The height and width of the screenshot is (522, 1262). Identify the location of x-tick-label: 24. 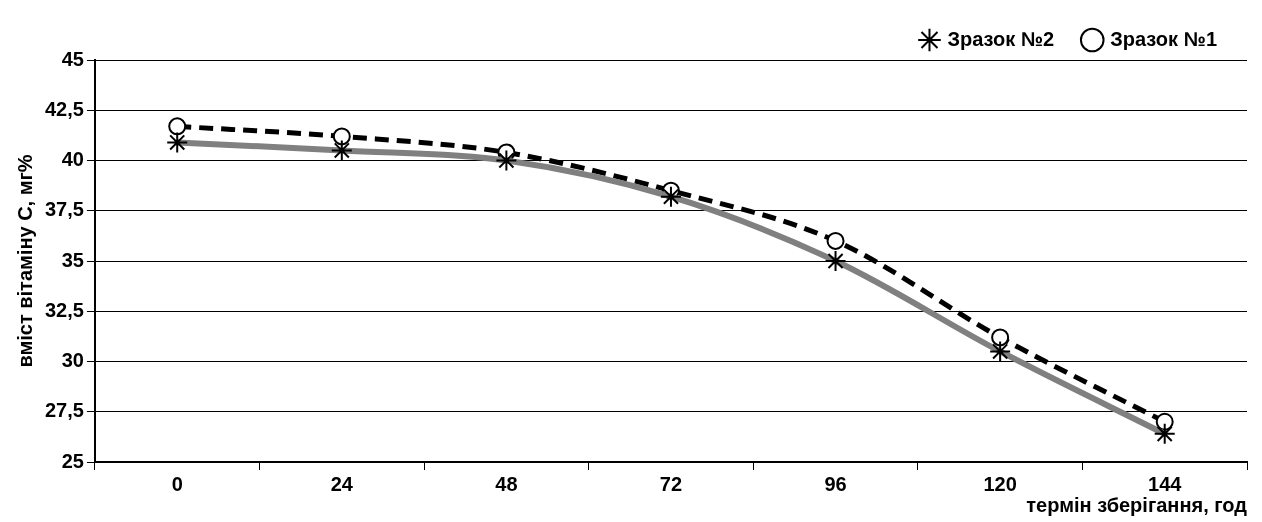
(342, 483).